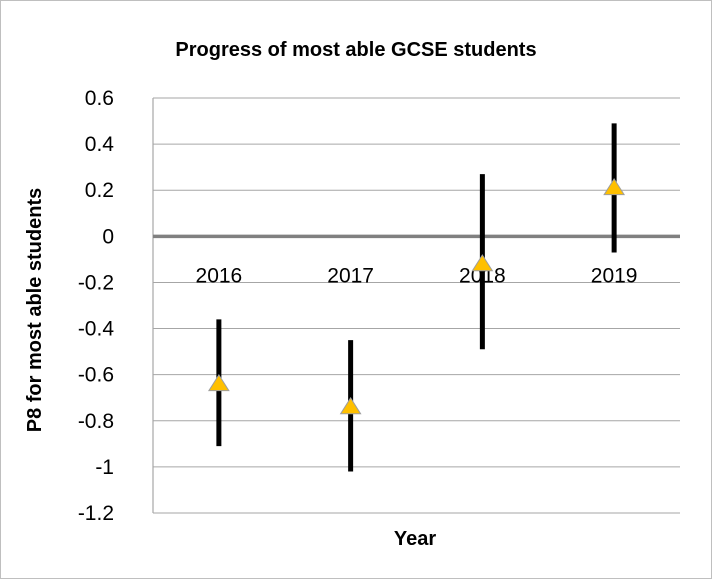 The height and width of the screenshot is (579, 712). I want to click on y-tick-label: 0.2, so click(99, 190).